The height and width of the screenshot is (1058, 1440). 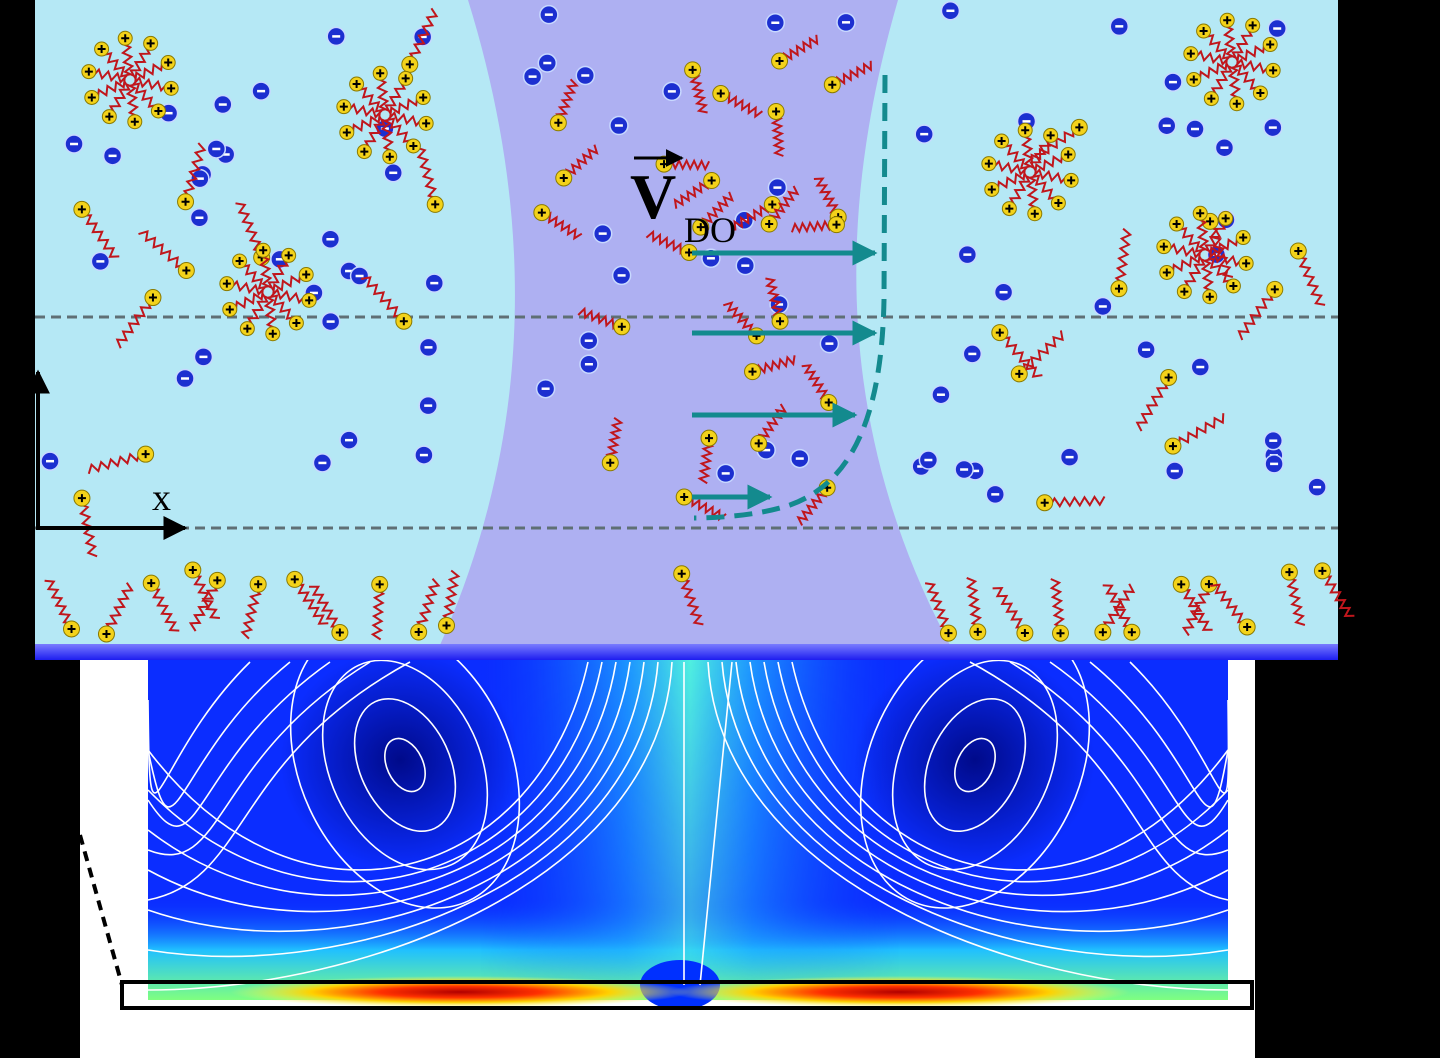 I want to click on velocity-subscript: DO, so click(x=710, y=230).